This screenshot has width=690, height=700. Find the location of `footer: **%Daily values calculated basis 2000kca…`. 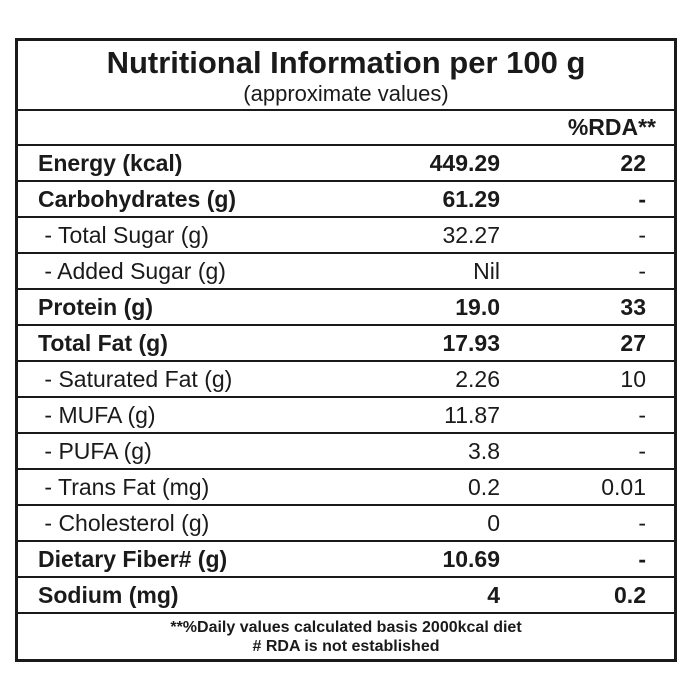

footer: **%Daily values calculated basis 2000kca… is located at coordinates (346, 635).